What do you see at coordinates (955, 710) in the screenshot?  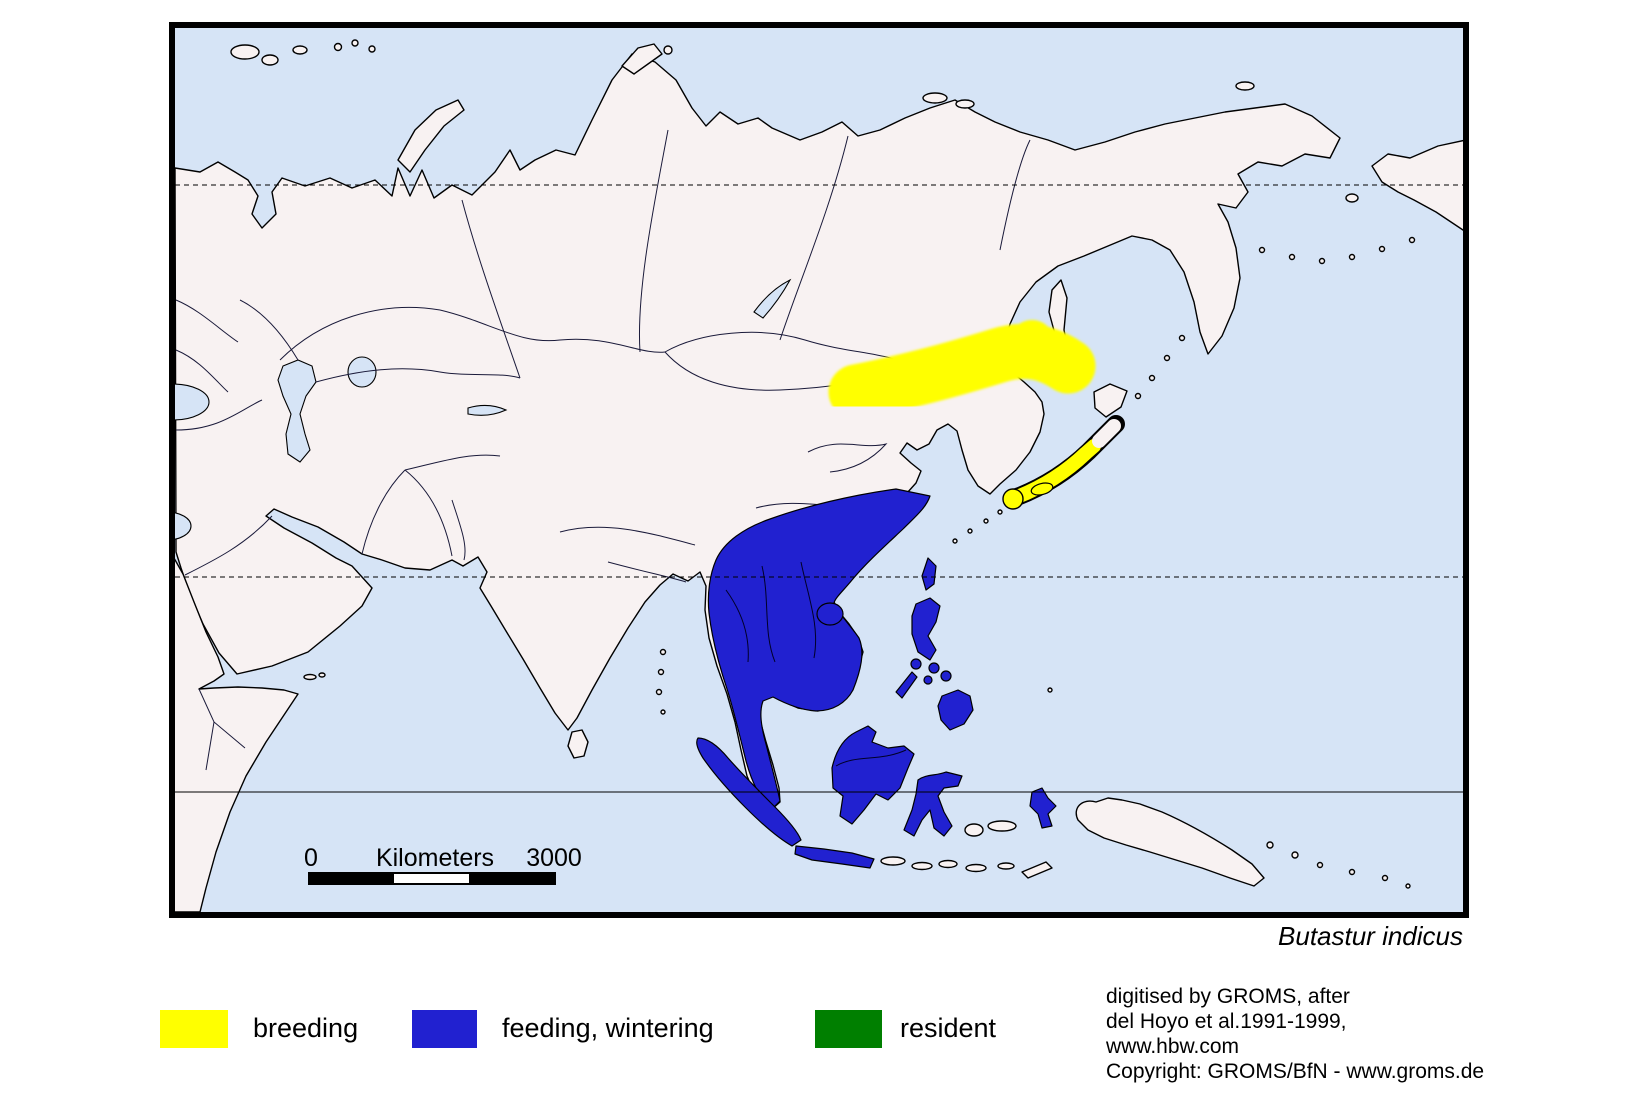 I see `wintering-range-mindanao` at bounding box center [955, 710].